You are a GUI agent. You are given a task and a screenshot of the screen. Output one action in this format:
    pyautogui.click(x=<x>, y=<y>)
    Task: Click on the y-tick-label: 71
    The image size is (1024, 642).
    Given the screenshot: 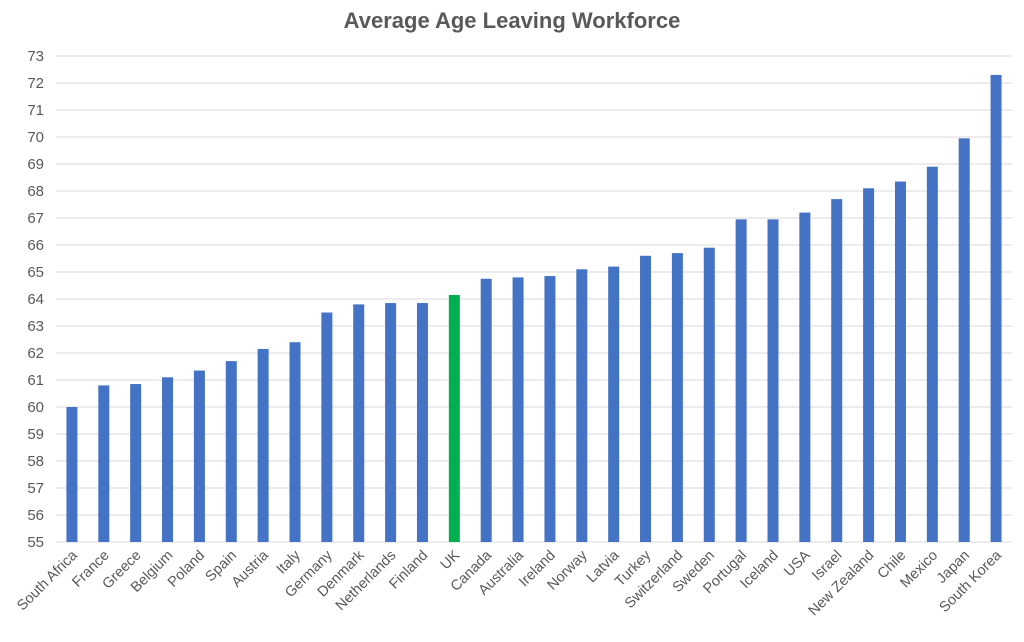 What is the action you would take?
    pyautogui.click(x=35, y=110)
    